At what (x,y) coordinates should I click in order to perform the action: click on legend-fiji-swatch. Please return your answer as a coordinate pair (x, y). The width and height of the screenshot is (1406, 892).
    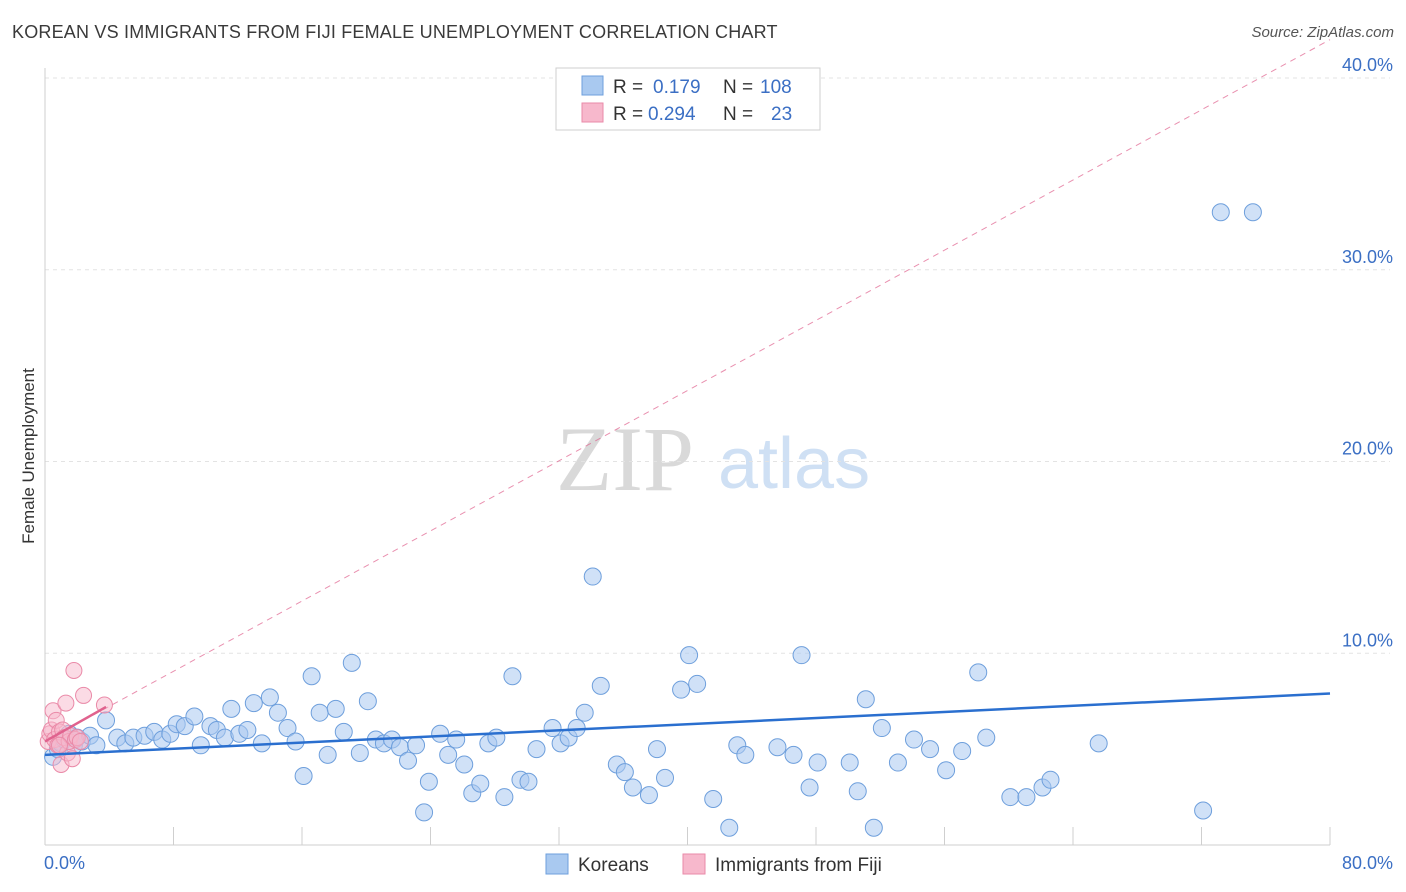
    Looking at the image, I should click on (694, 864).